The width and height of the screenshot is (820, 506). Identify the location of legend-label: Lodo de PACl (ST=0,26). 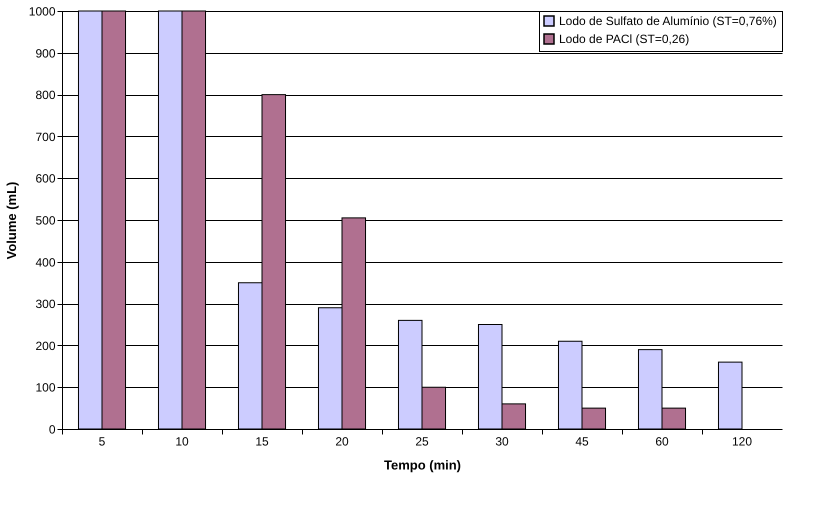
(624, 39).